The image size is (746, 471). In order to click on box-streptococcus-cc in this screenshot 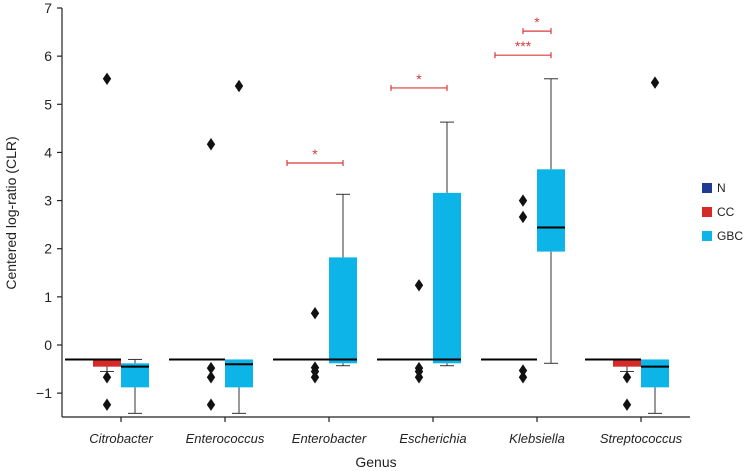, I will do `click(627, 384)`.